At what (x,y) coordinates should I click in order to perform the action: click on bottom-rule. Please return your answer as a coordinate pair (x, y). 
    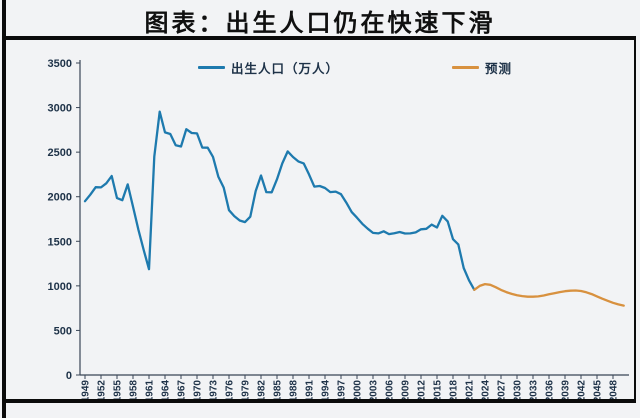
    Looking at the image, I should click on (320, 401).